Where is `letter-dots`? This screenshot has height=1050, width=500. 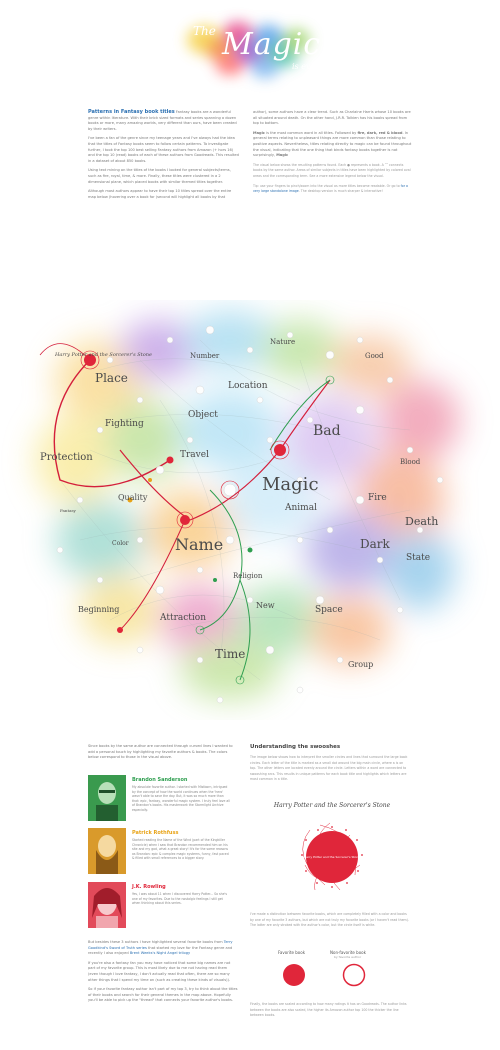
letter-dots is located at coordinates (332, 857).